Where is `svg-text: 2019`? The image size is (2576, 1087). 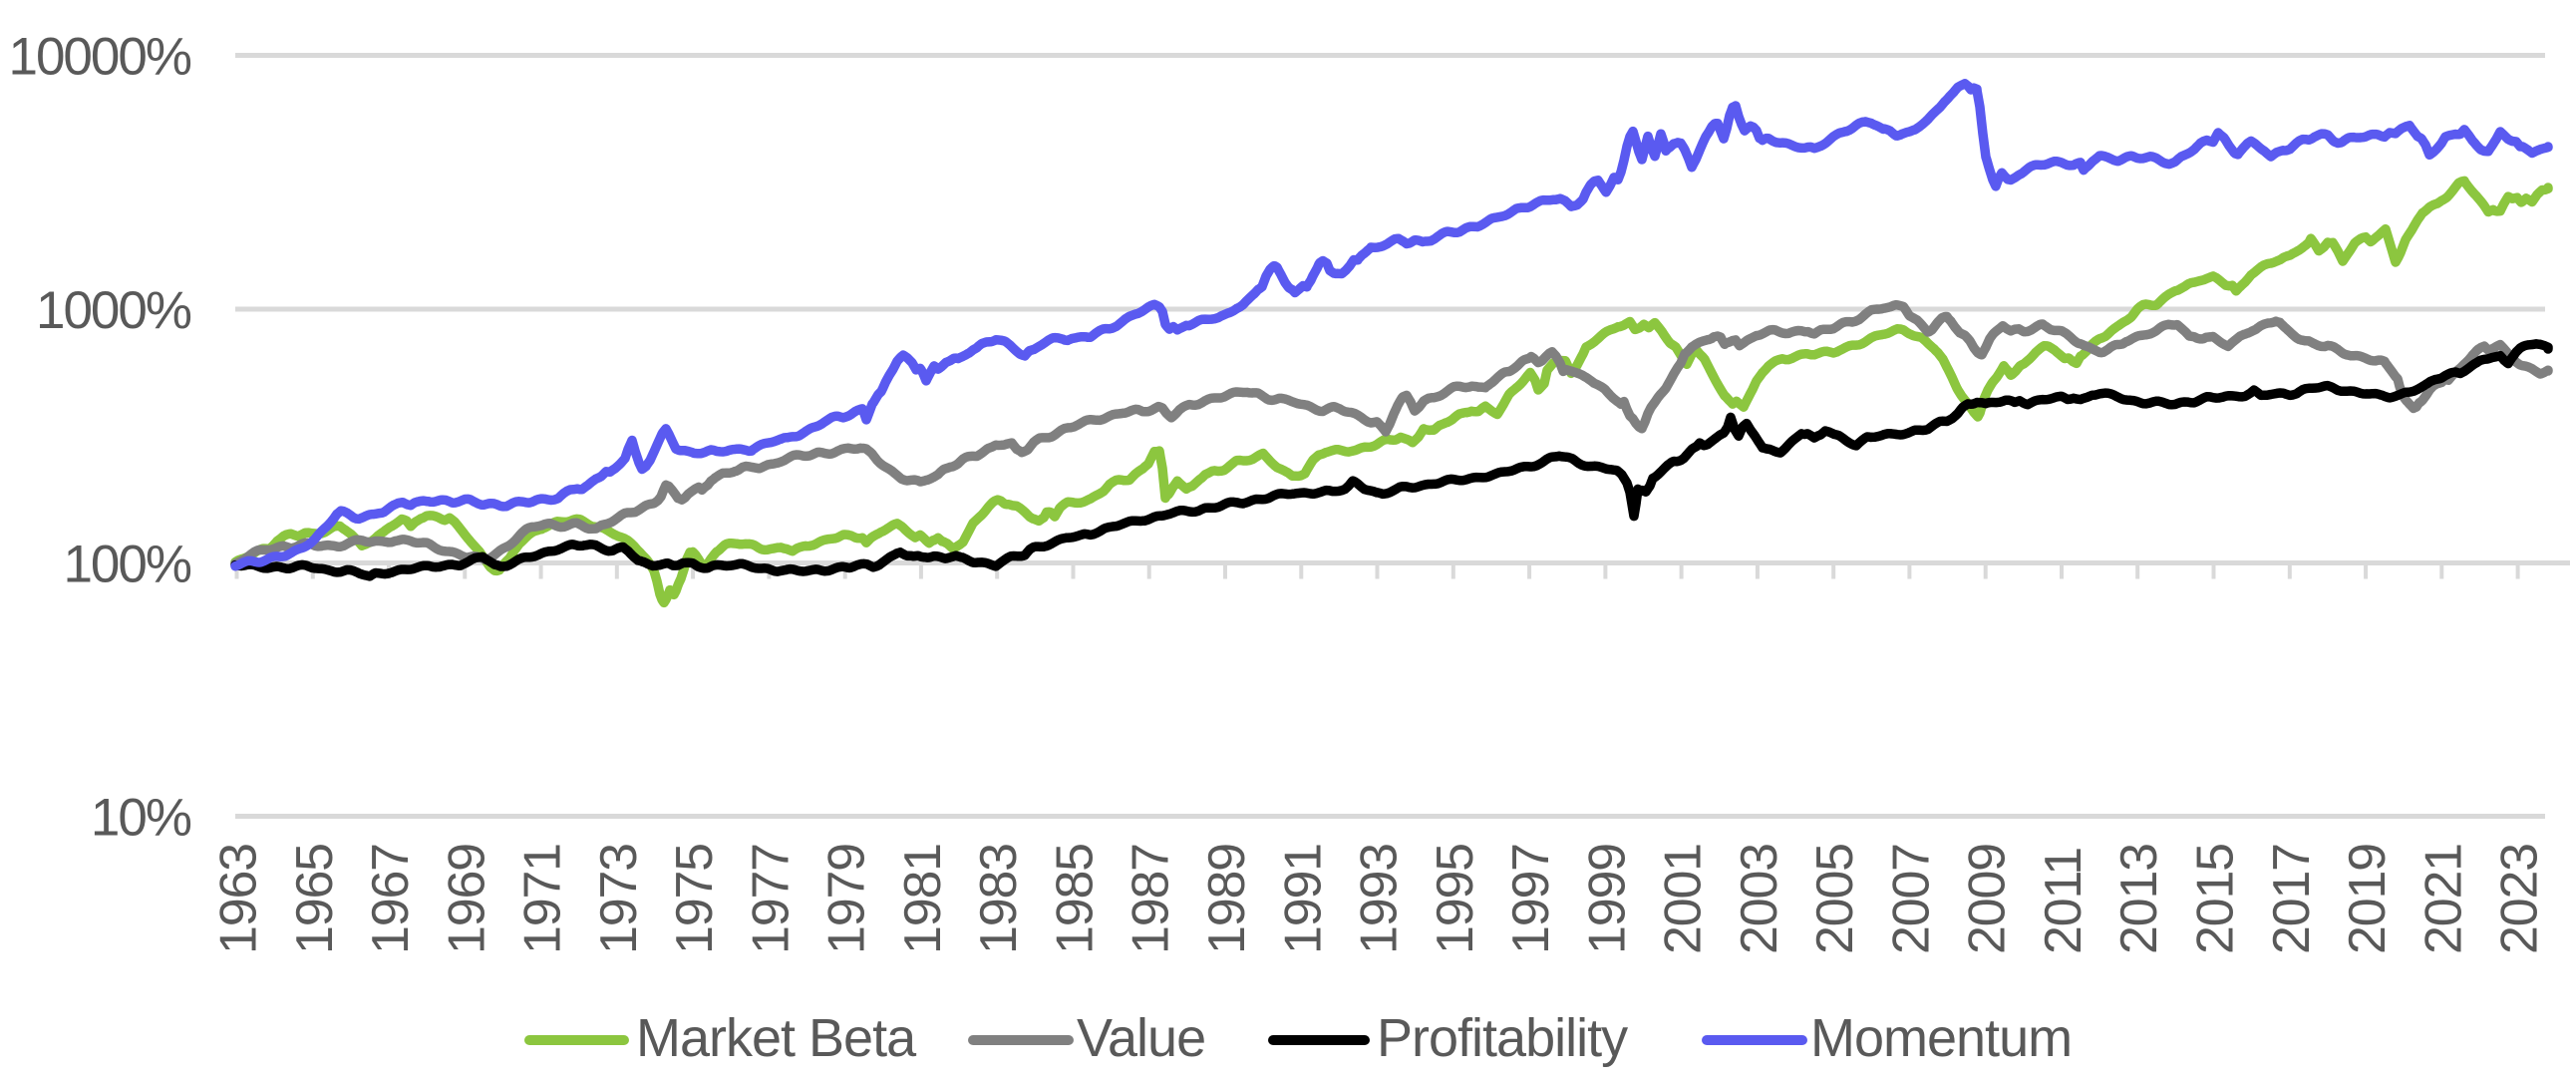 svg-text: 2019 is located at coordinates (2368, 899).